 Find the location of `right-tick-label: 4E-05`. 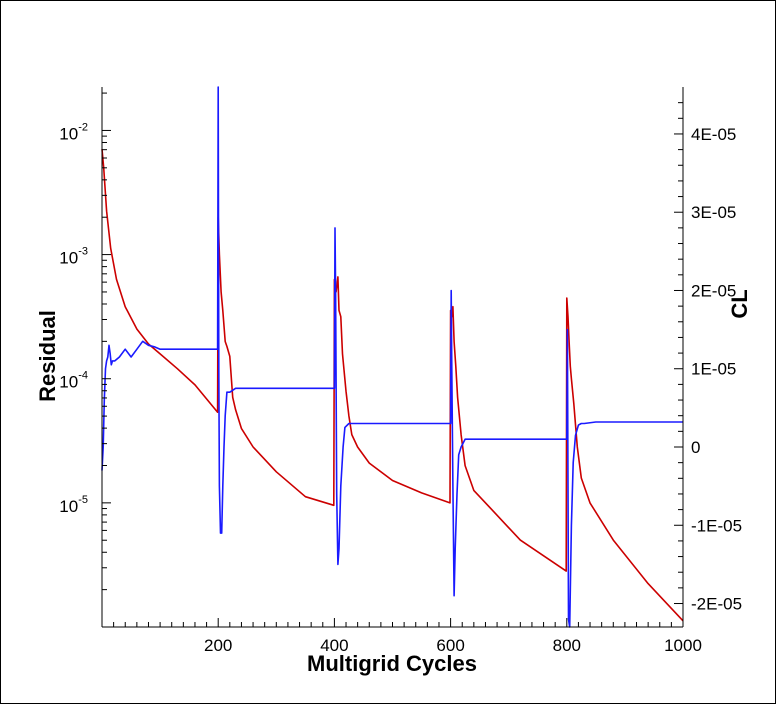

right-tick-label: 4E-05 is located at coordinates (713, 134).